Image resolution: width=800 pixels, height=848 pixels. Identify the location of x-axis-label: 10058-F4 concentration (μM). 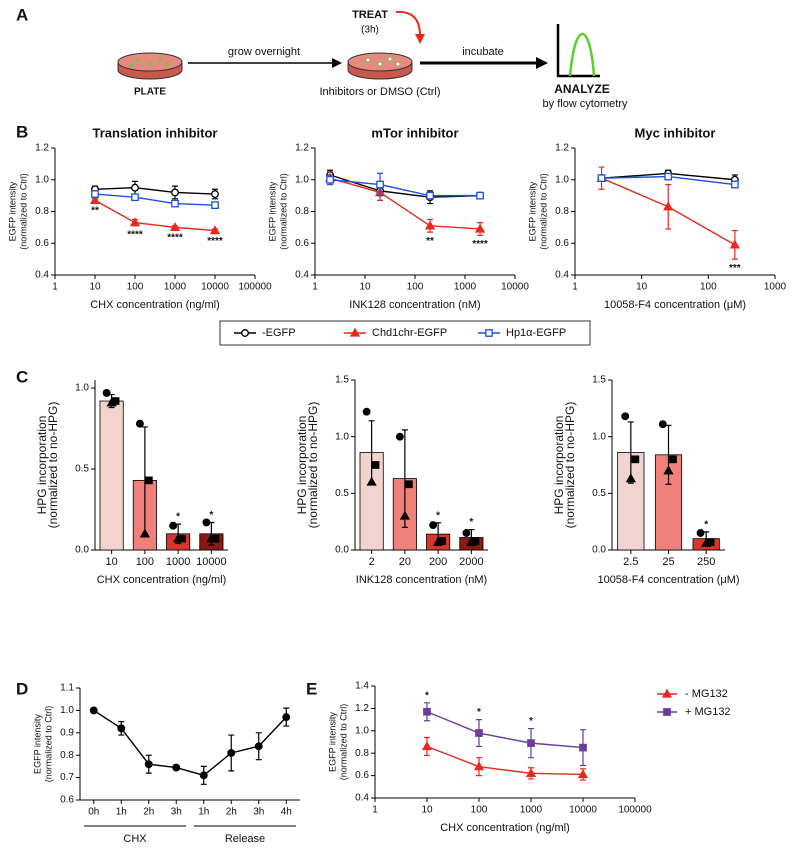
(668, 580).